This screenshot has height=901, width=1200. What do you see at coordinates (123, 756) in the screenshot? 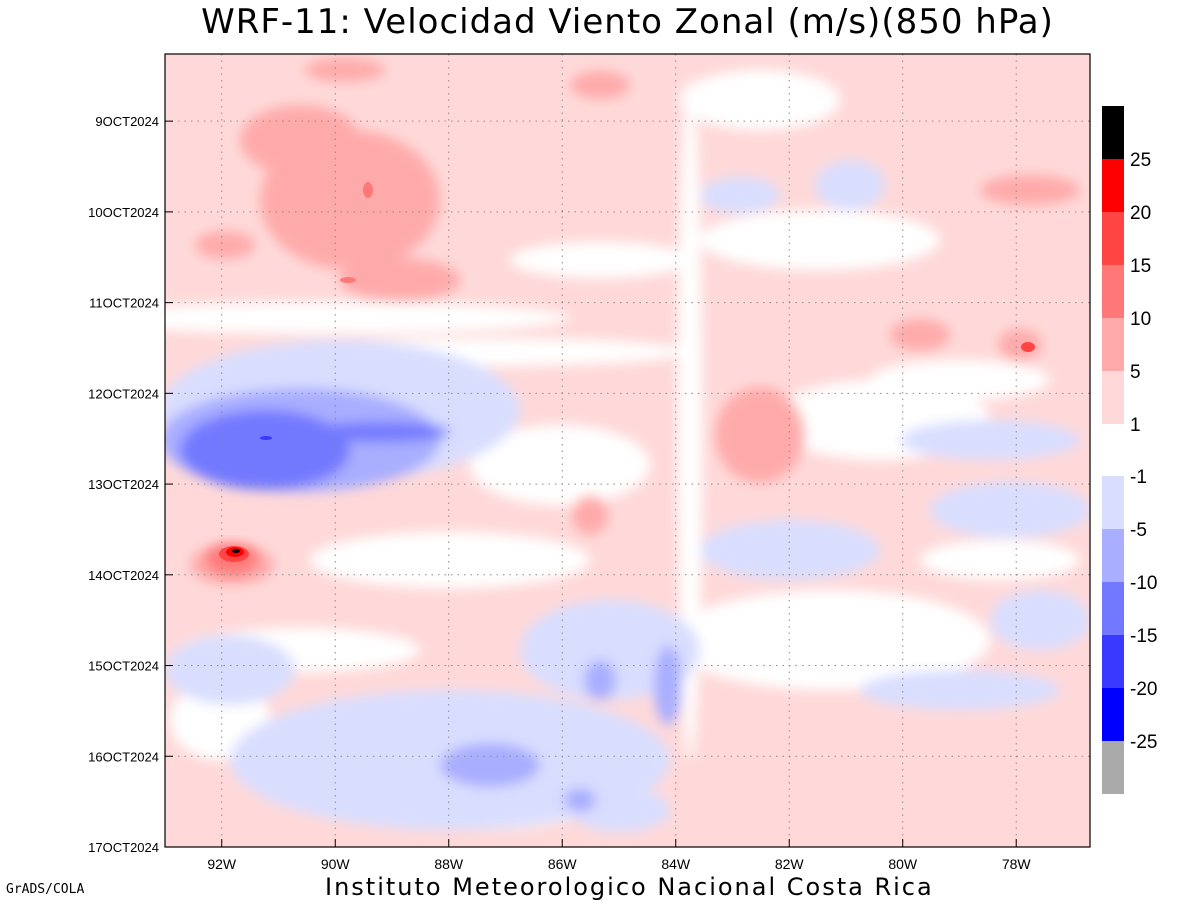
I see `y-tick-label: 16OCT2024` at bounding box center [123, 756].